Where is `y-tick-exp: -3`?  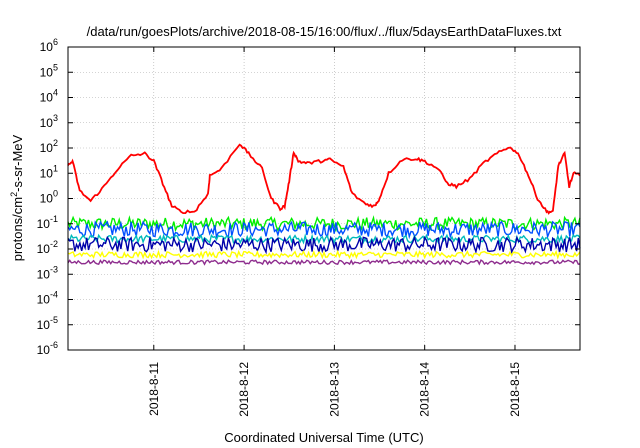
y-tick-exp: -3 is located at coordinates (54, 269).